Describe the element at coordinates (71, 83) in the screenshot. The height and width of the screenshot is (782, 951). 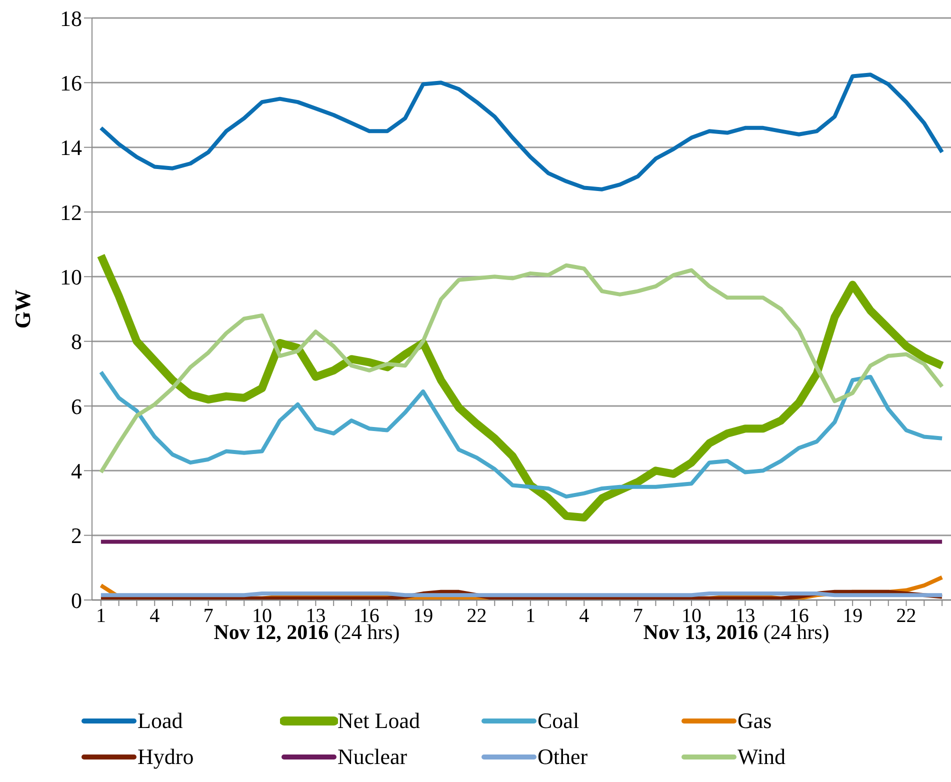
I see `y-tick-label: 16` at that location.